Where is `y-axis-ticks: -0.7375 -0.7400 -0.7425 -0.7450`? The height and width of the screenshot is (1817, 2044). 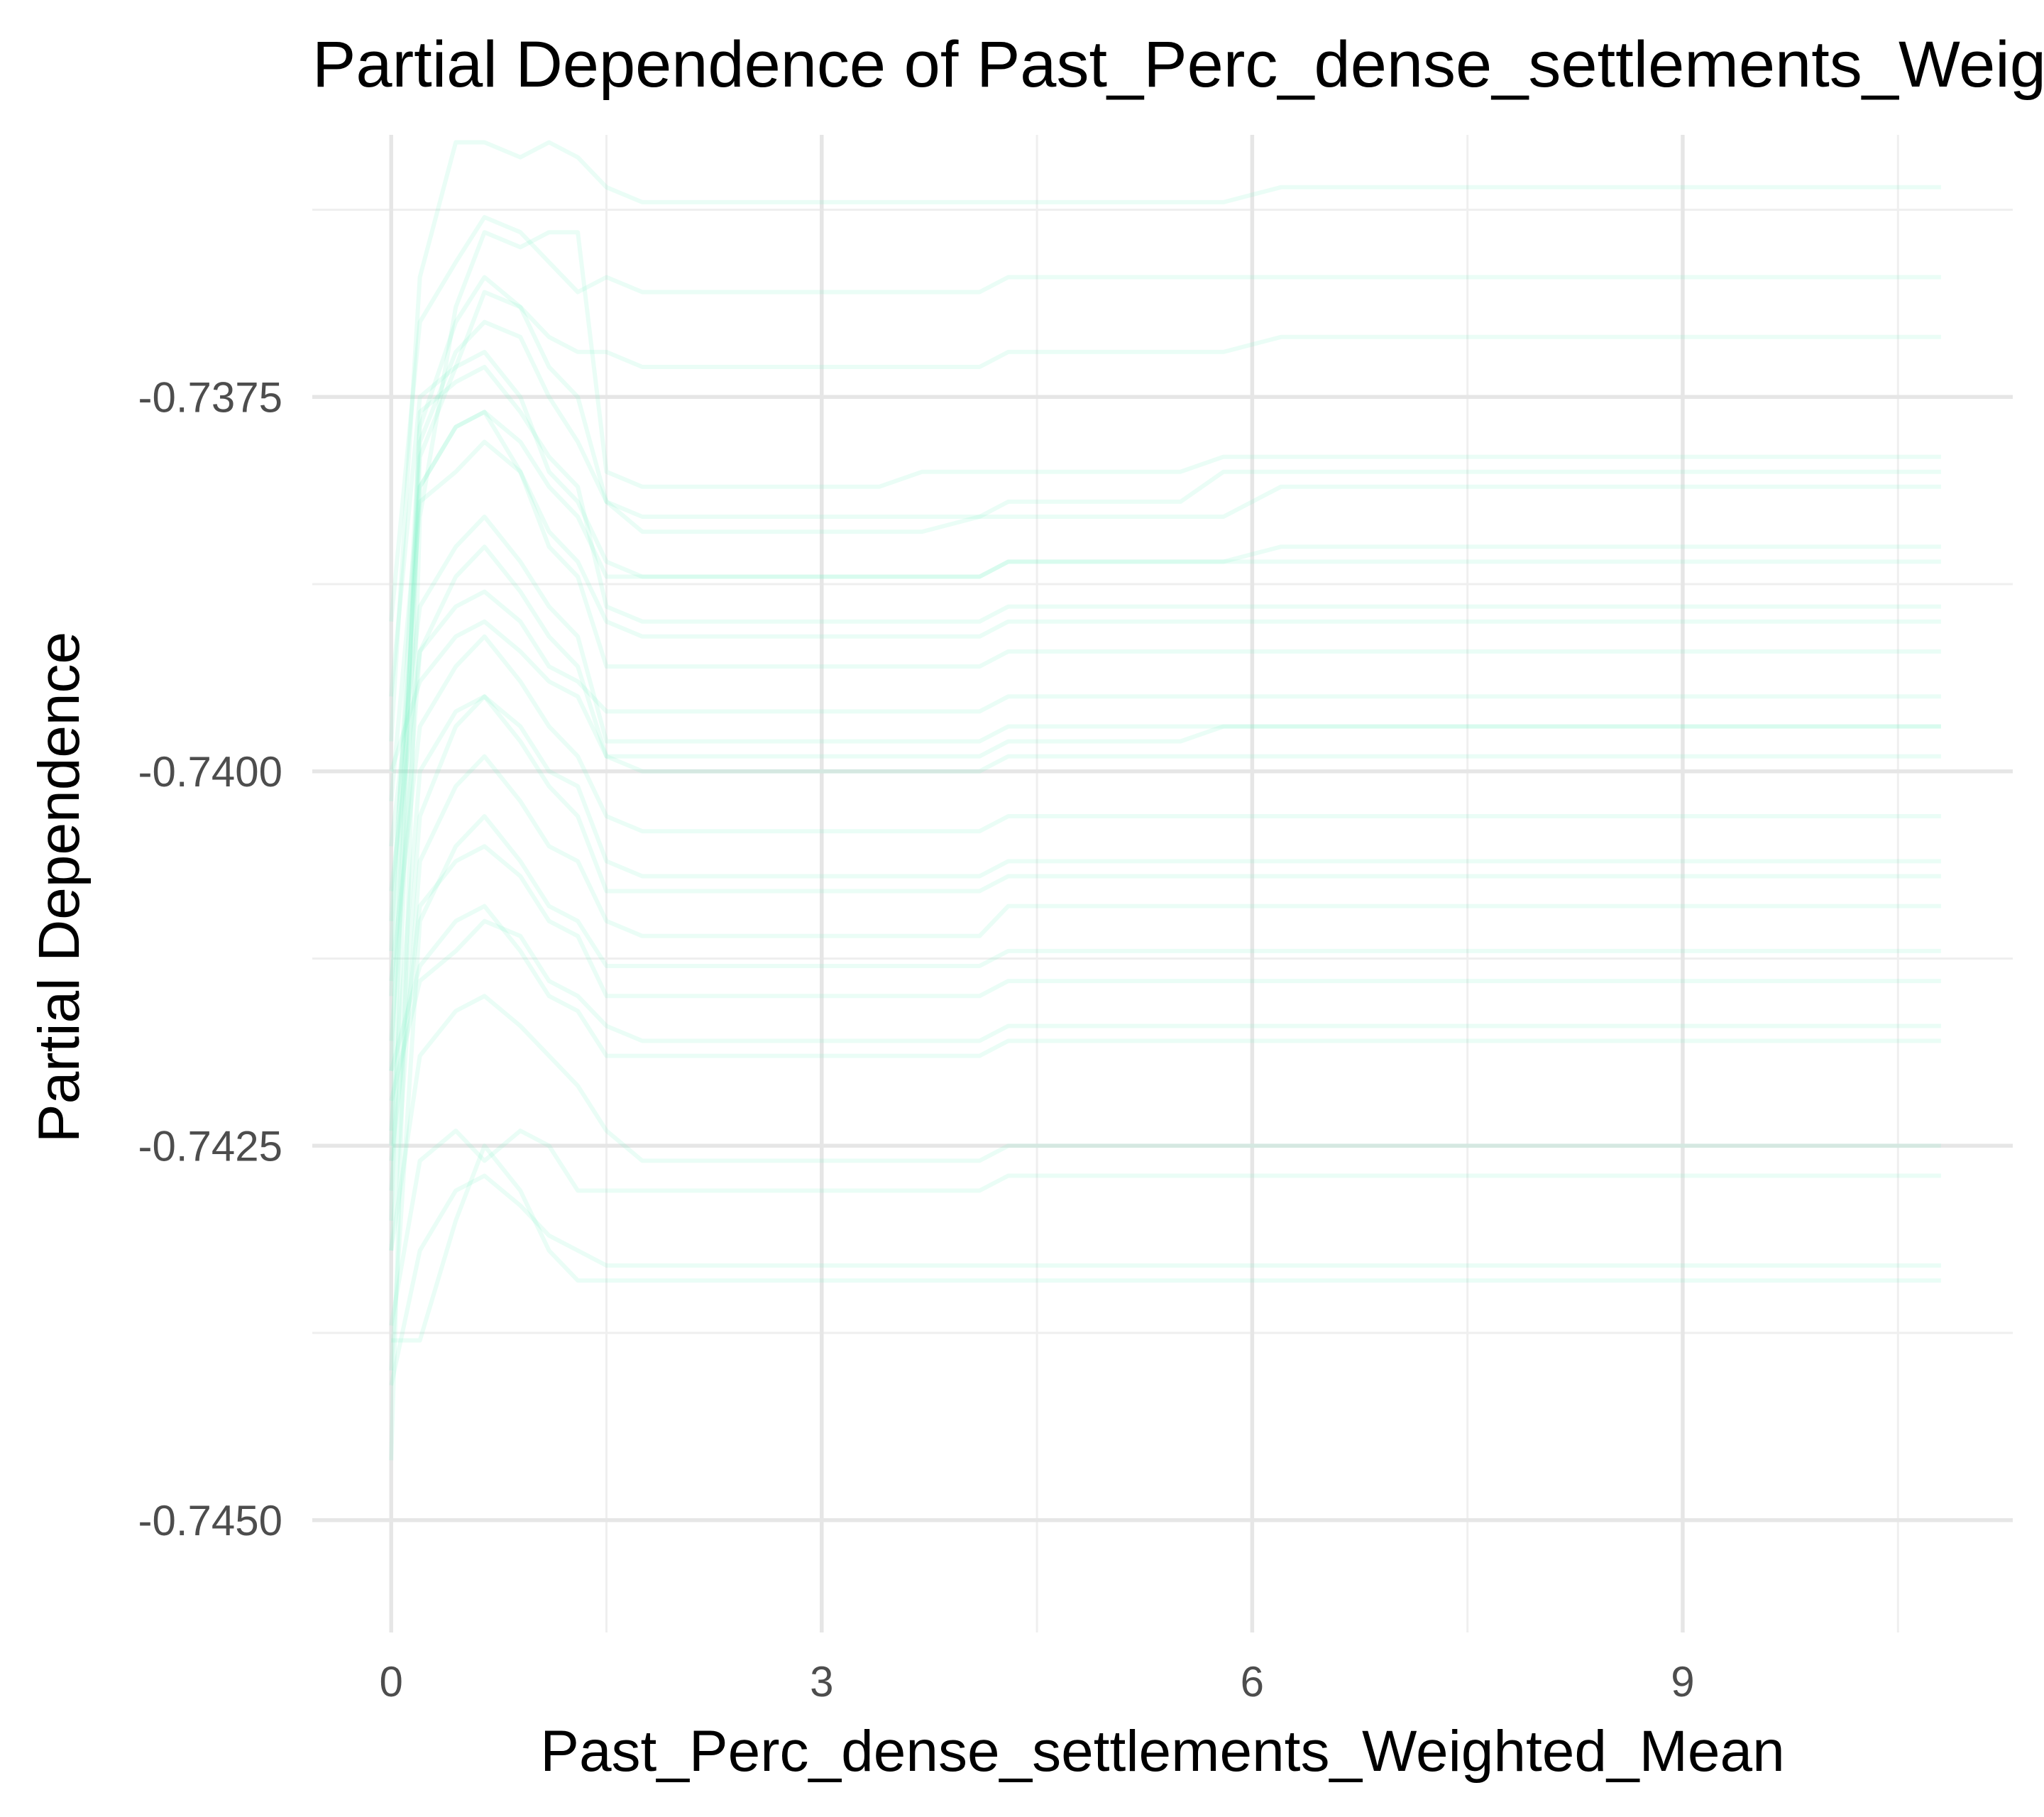 y-axis-ticks: -0.7375 -0.7400 -0.7425 -0.7450 is located at coordinates (210, 958).